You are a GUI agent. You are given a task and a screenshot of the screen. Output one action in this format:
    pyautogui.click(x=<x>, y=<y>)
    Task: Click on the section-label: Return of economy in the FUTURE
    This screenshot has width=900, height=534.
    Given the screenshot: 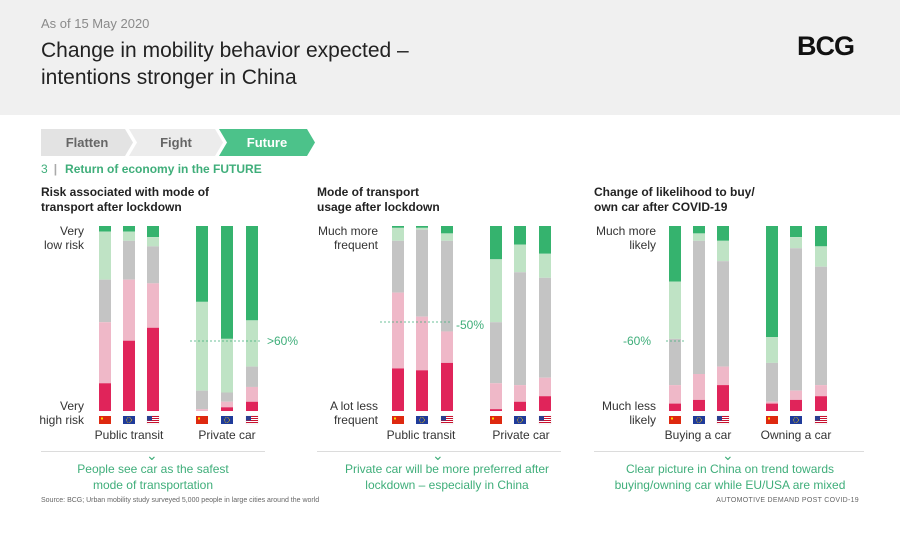 What is the action you would take?
    pyautogui.click(x=163, y=169)
    